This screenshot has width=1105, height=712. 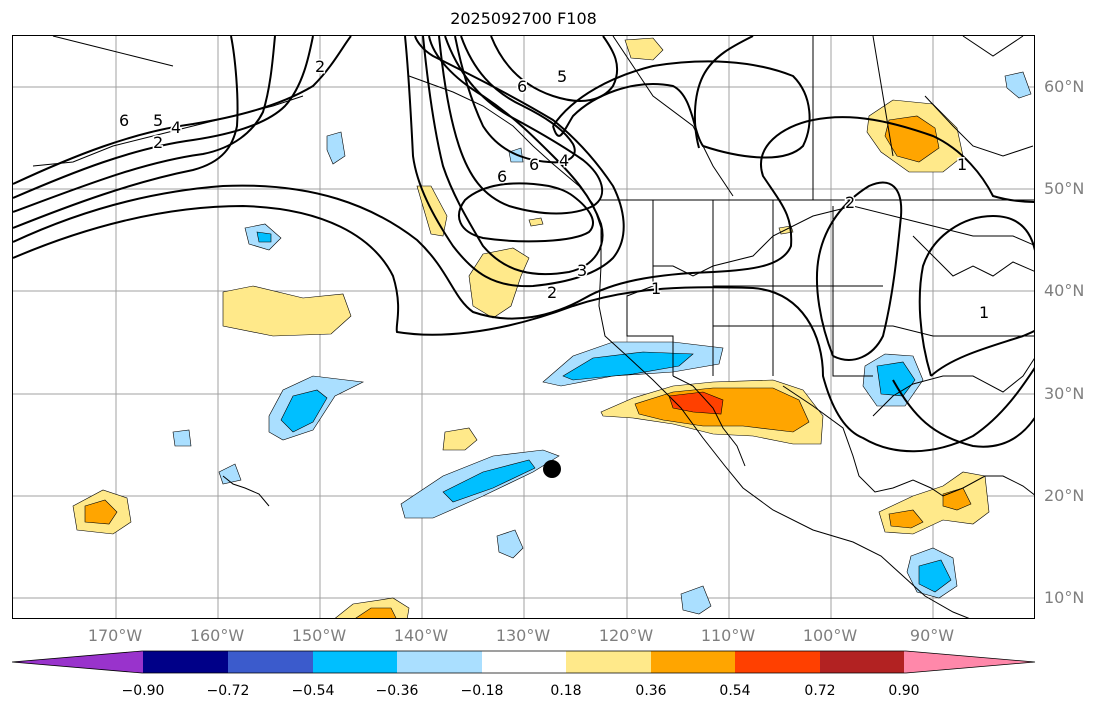 I want to click on colorbar-segments, so click(x=523, y=662).